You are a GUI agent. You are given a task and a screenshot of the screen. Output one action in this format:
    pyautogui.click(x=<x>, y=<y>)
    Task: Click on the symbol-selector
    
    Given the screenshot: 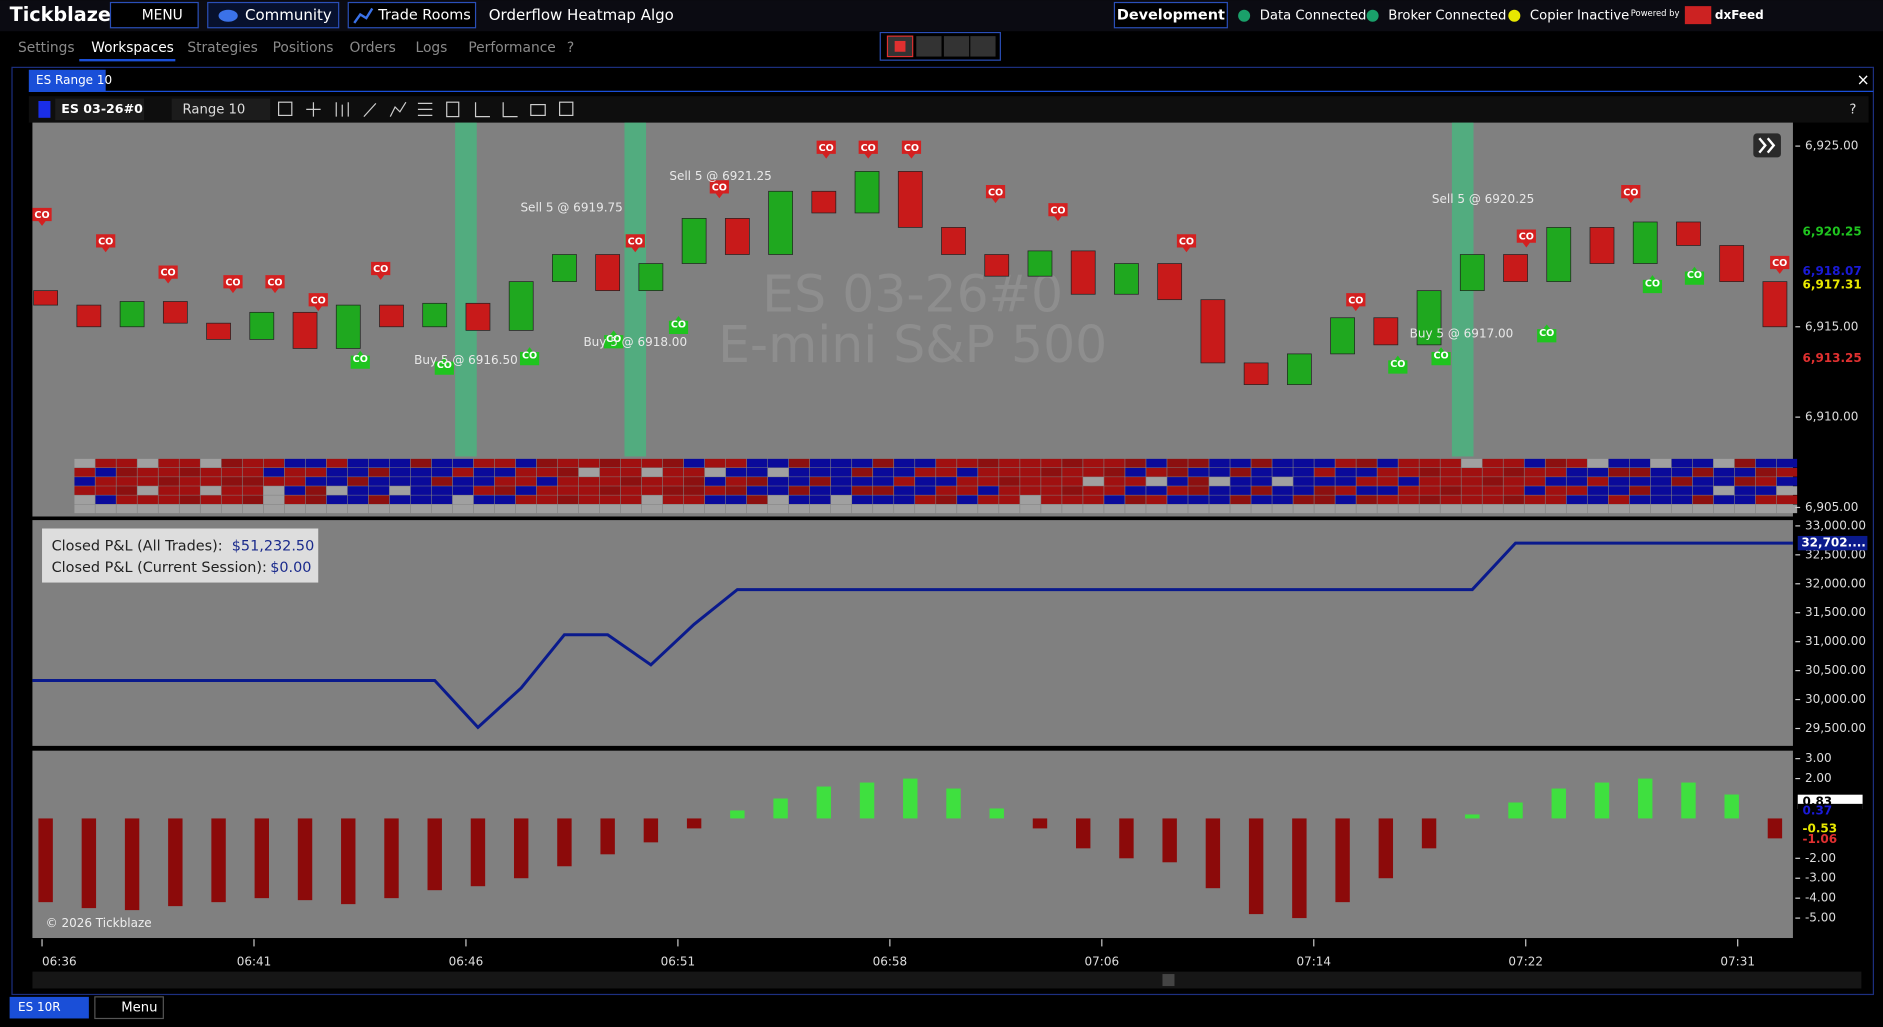 What is the action you would take?
    pyautogui.click(x=100, y=109)
    